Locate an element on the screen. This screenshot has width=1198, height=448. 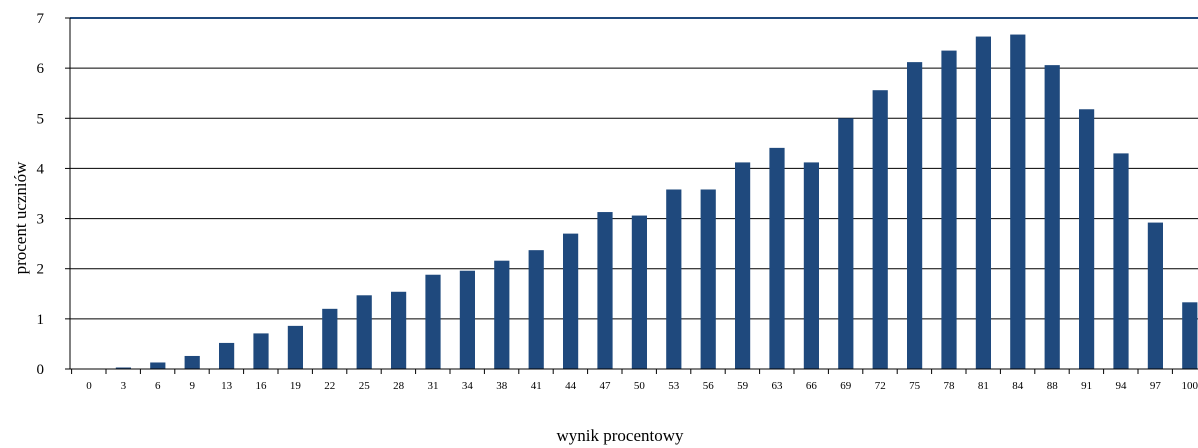
x-tick-label: 63 is located at coordinates (778, 386).